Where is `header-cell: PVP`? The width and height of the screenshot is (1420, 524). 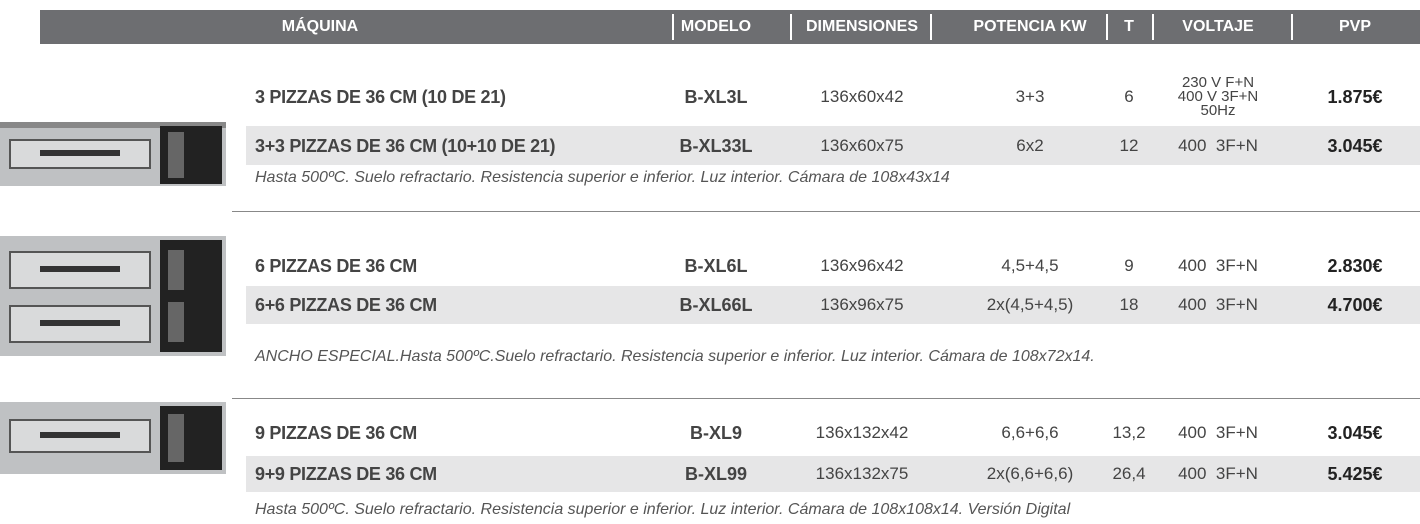 header-cell: PVP is located at coordinates (1355, 26).